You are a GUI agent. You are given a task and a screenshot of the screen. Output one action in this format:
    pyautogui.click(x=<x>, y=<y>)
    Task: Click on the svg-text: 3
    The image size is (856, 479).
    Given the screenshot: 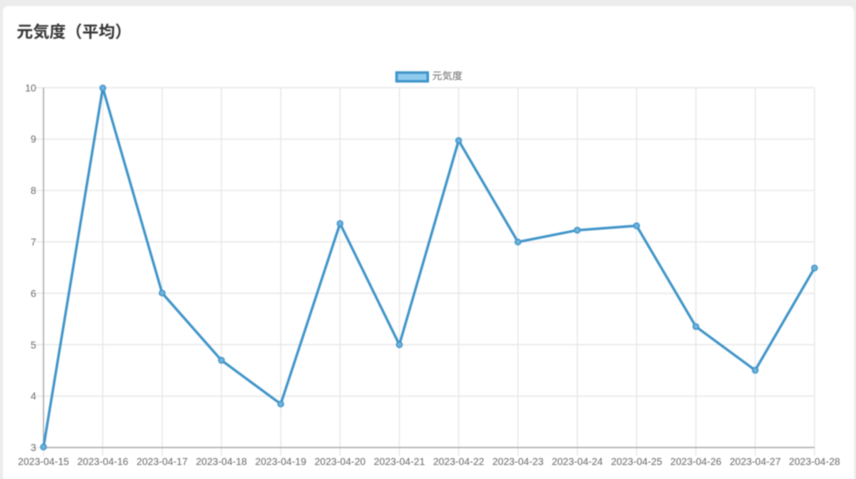 What is the action you would take?
    pyautogui.click(x=34, y=448)
    